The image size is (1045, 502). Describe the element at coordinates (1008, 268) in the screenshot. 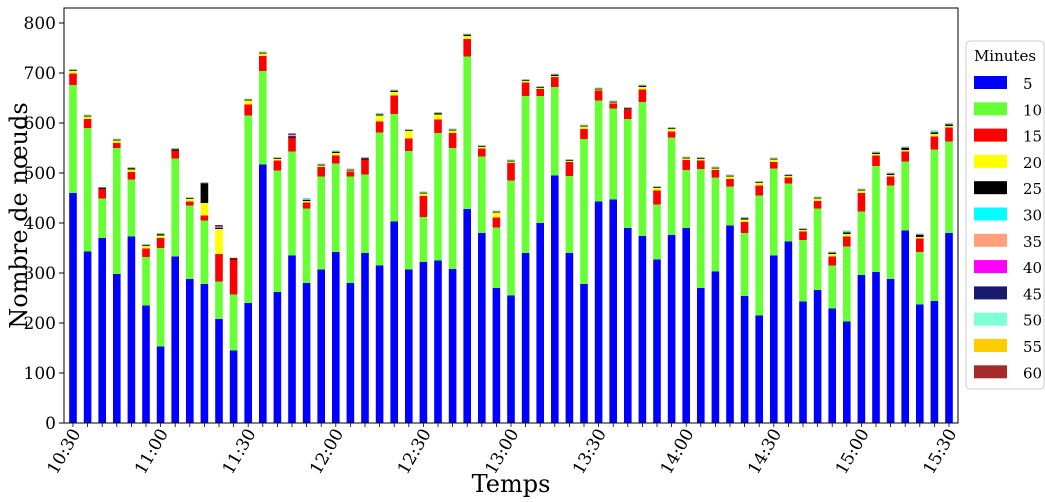

I see `legend-item: 40` at that location.